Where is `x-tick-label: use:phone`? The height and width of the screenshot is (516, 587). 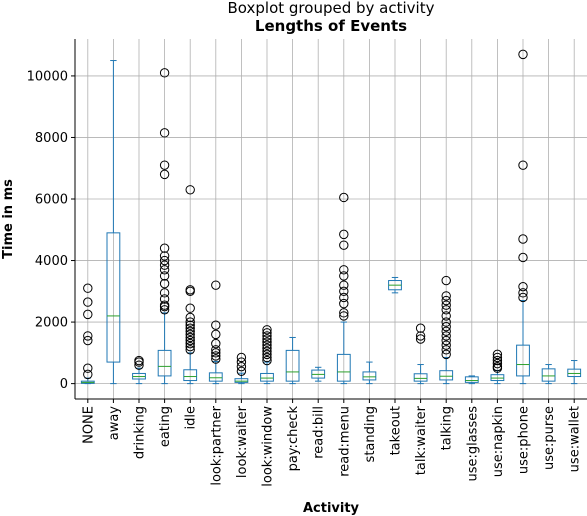 x-tick-label: use:phone is located at coordinates (524, 440).